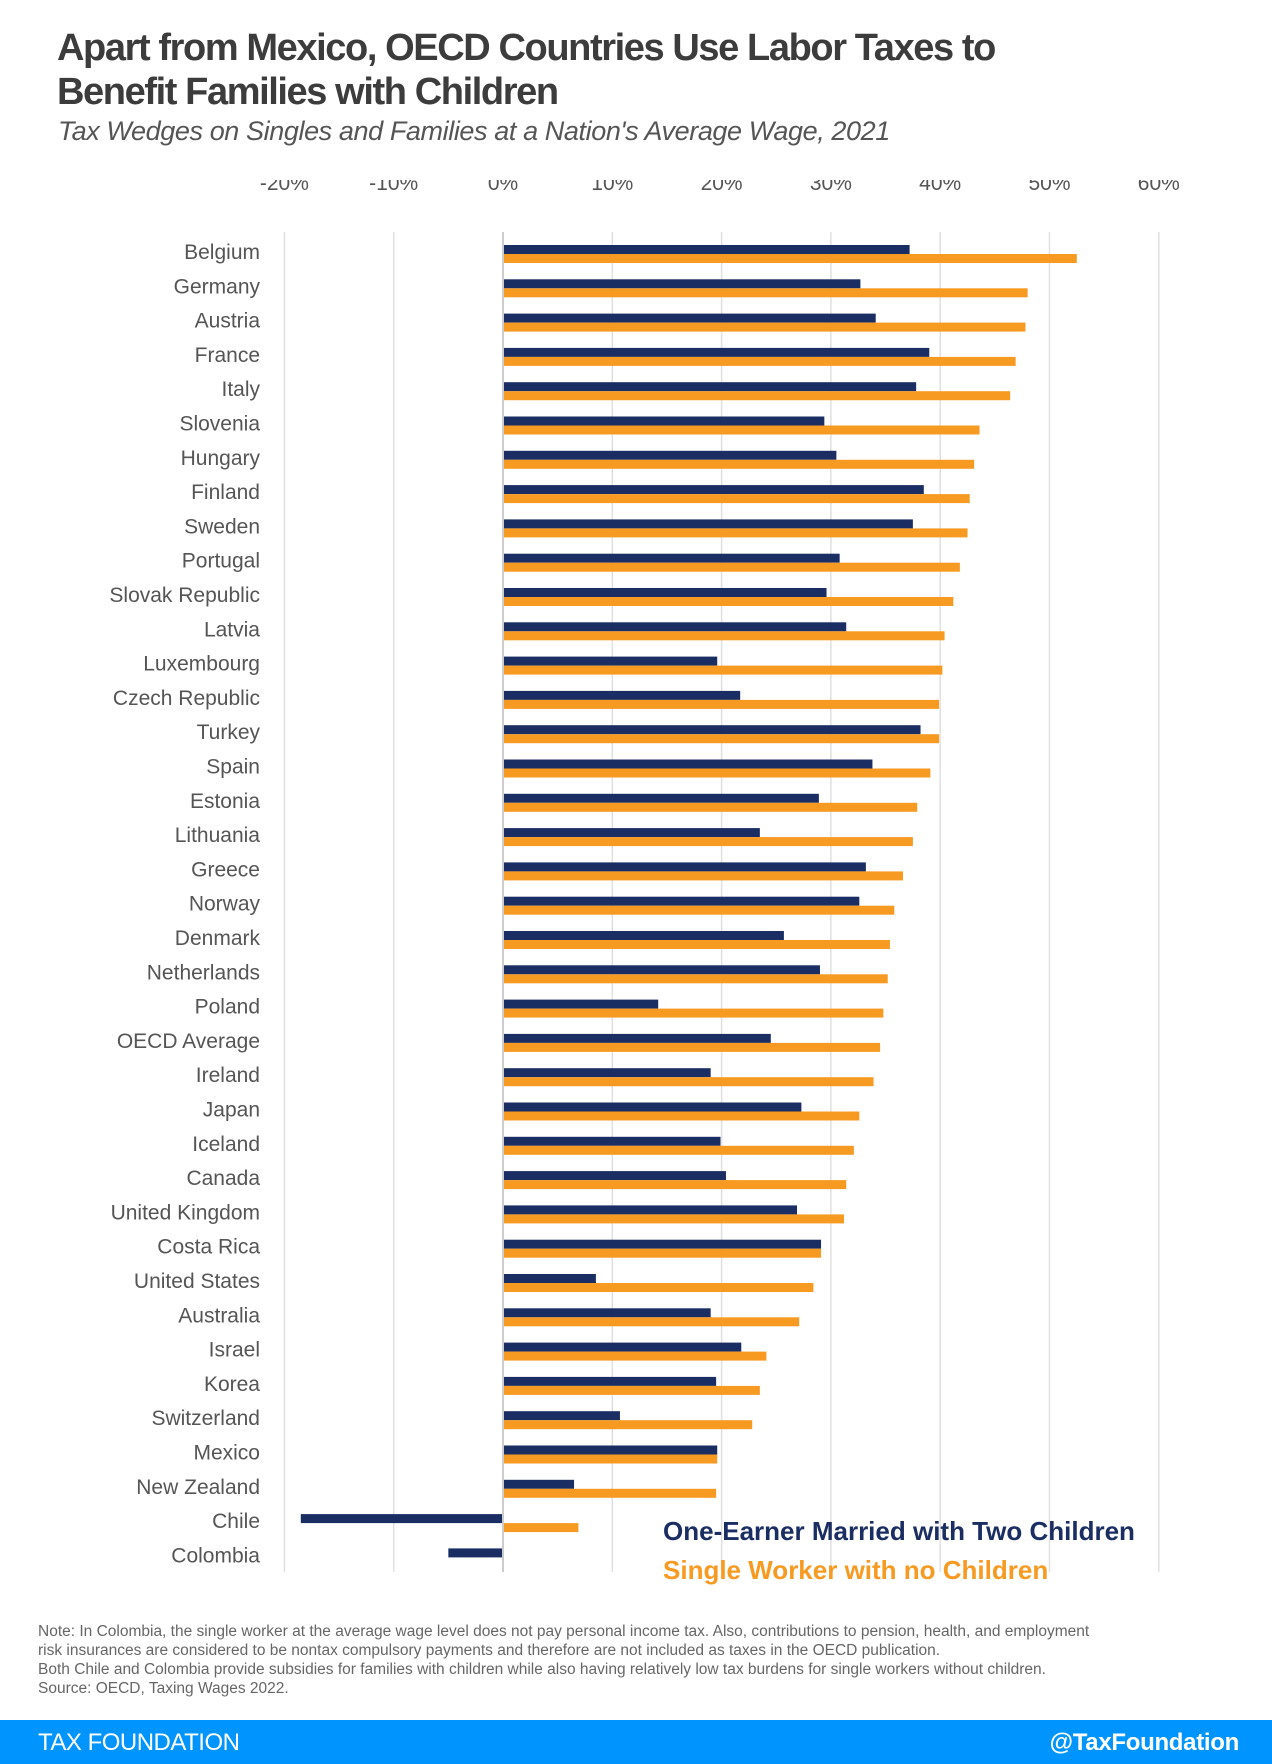  I want to click on x-tick-label: -10%, so click(393, 187).